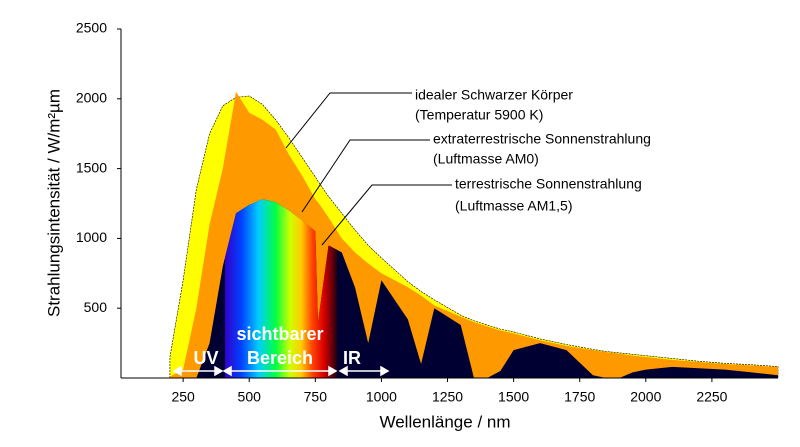 The height and width of the screenshot is (447, 800). Describe the element at coordinates (381, 397) in the screenshot. I see `x-tick-label: 1000` at that location.